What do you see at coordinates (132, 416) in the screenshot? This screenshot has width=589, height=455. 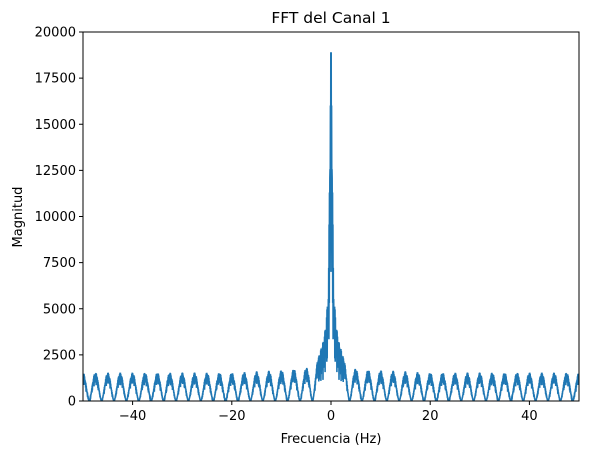 I see `x-tick-label: −40` at bounding box center [132, 416].